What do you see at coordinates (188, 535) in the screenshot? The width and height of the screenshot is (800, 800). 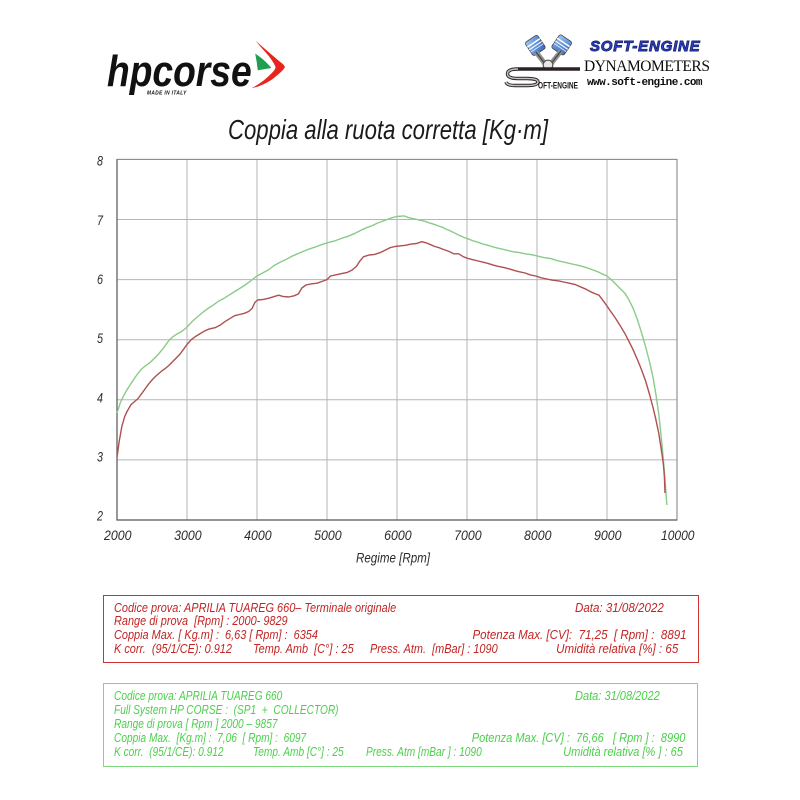 I see `svg-text: 3000` at bounding box center [188, 535].